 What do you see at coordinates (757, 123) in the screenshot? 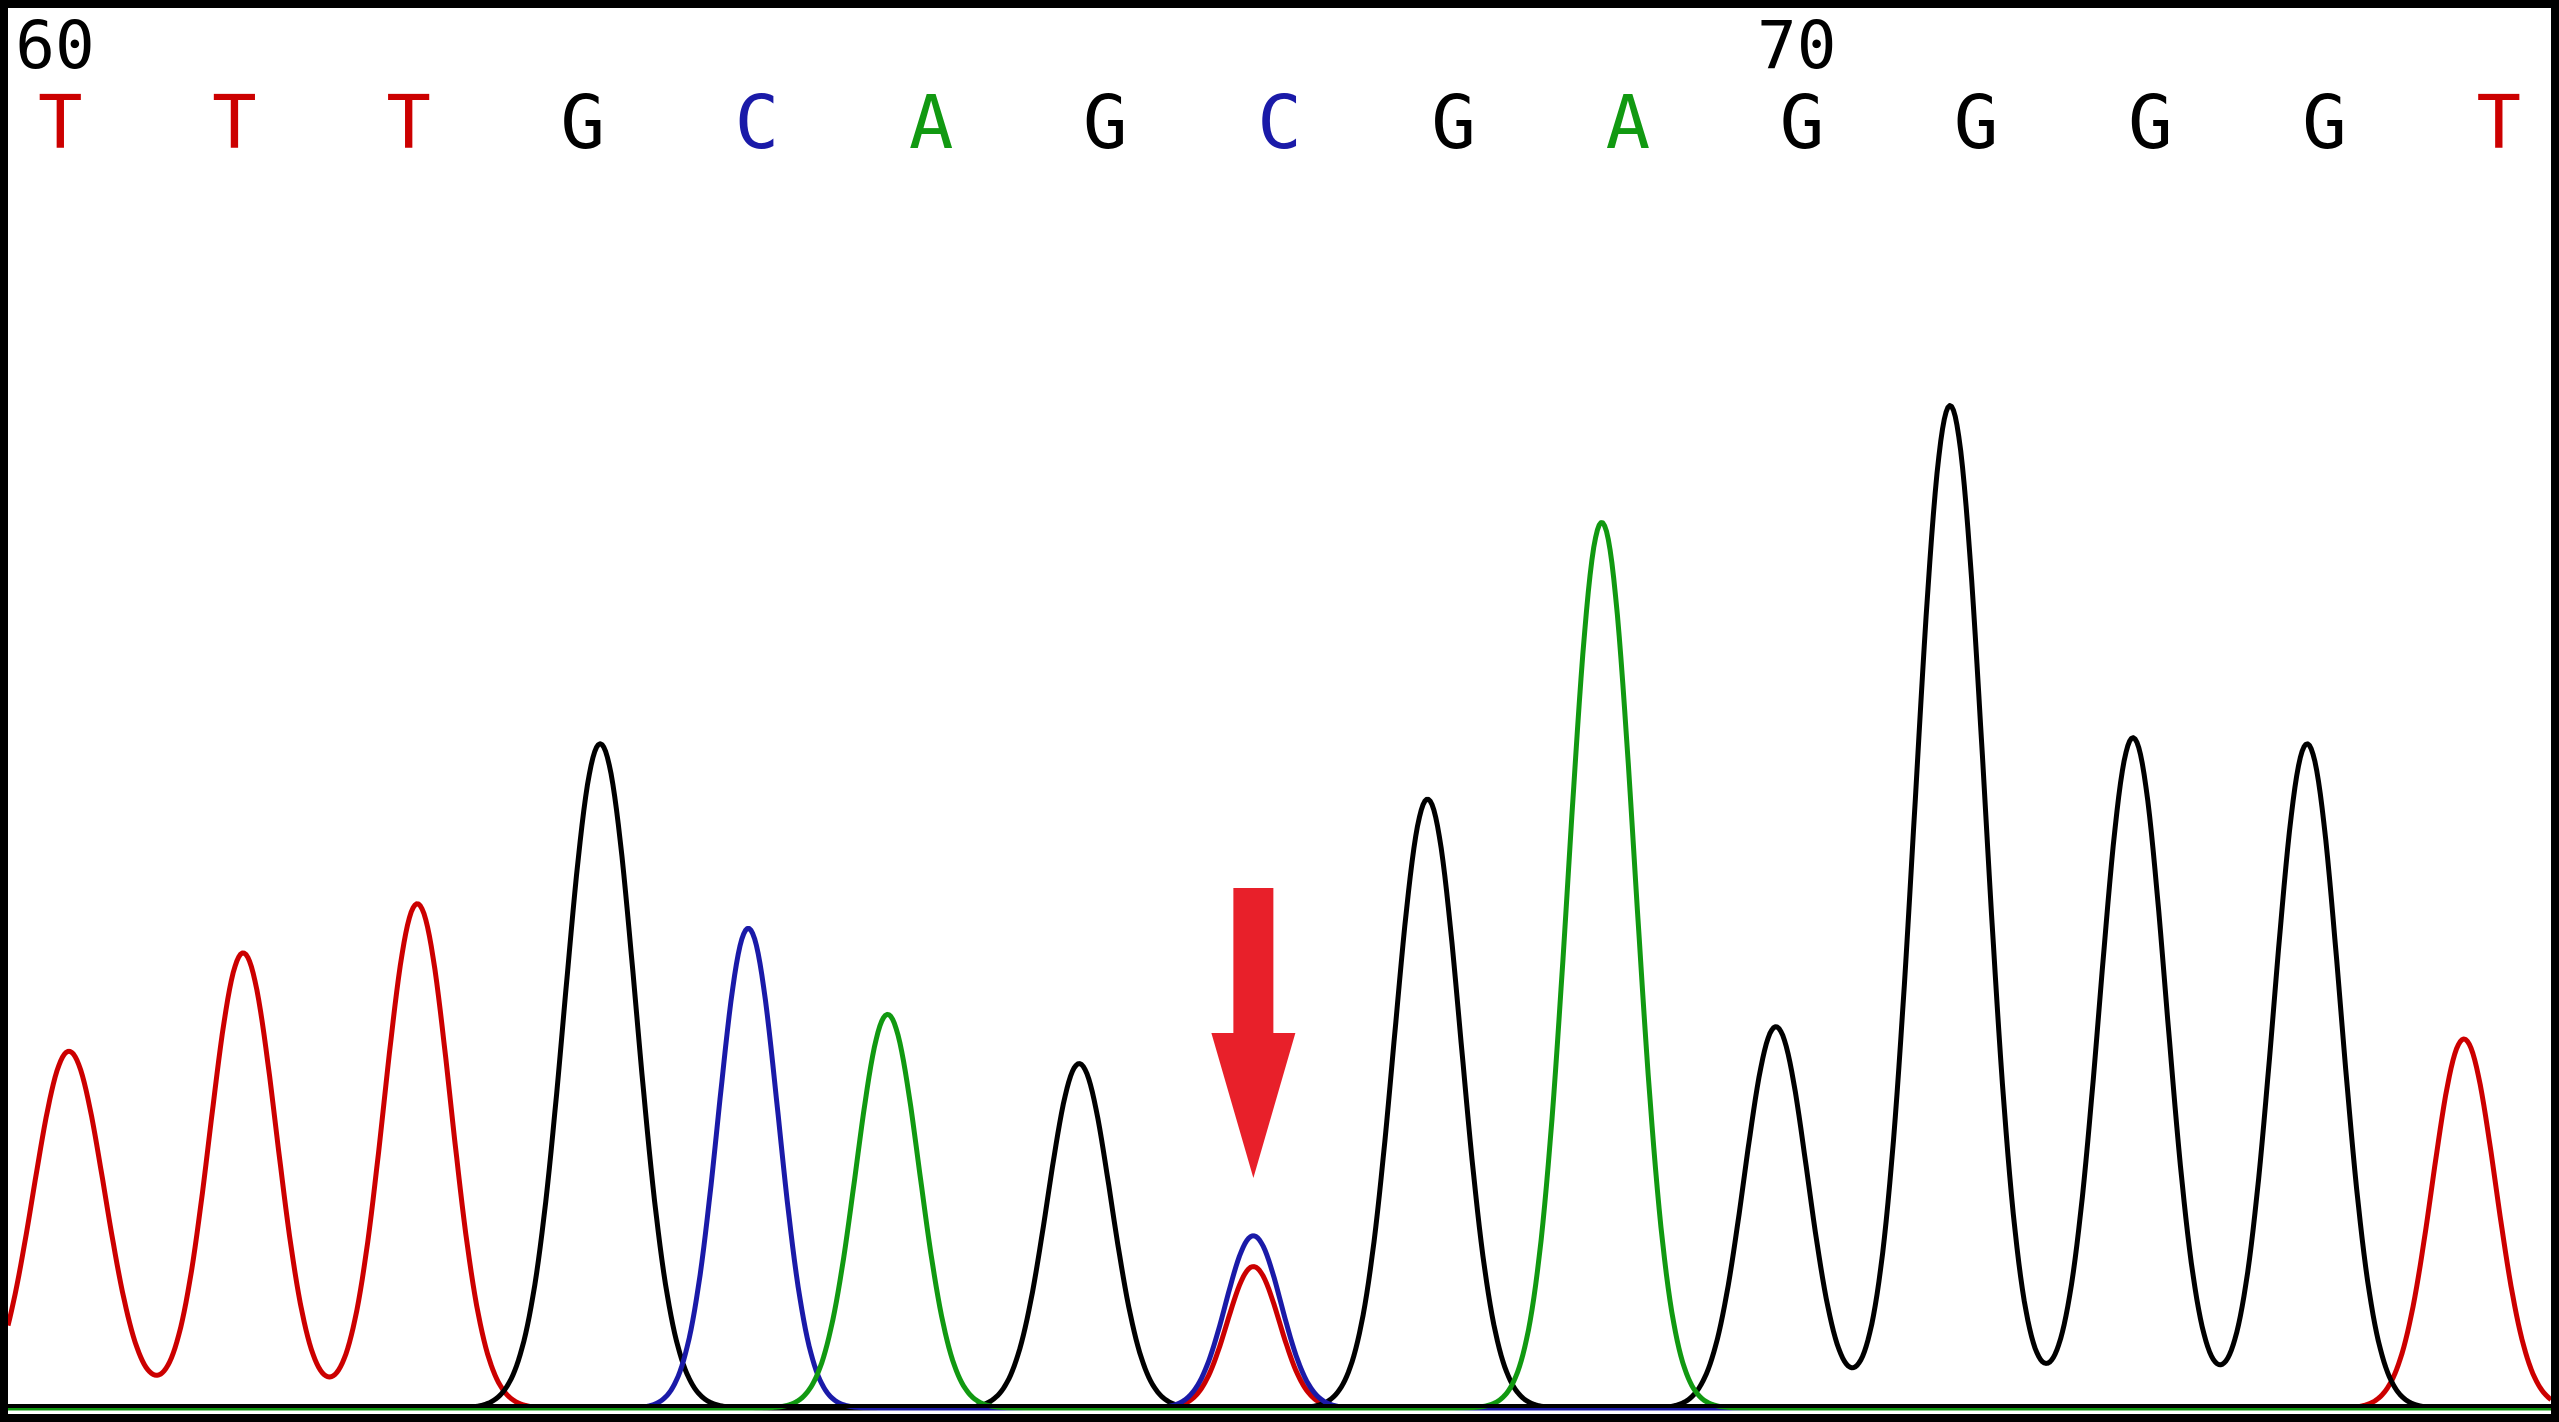
I see `base-call-64: C` at bounding box center [757, 123].